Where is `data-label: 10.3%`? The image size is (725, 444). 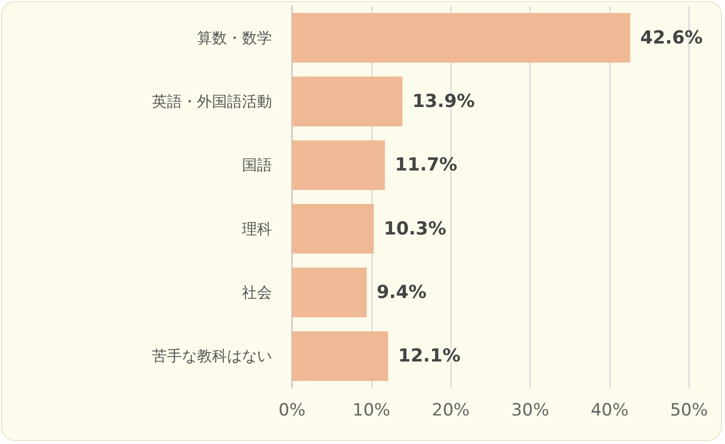 data-label: 10.3% is located at coordinates (415, 229).